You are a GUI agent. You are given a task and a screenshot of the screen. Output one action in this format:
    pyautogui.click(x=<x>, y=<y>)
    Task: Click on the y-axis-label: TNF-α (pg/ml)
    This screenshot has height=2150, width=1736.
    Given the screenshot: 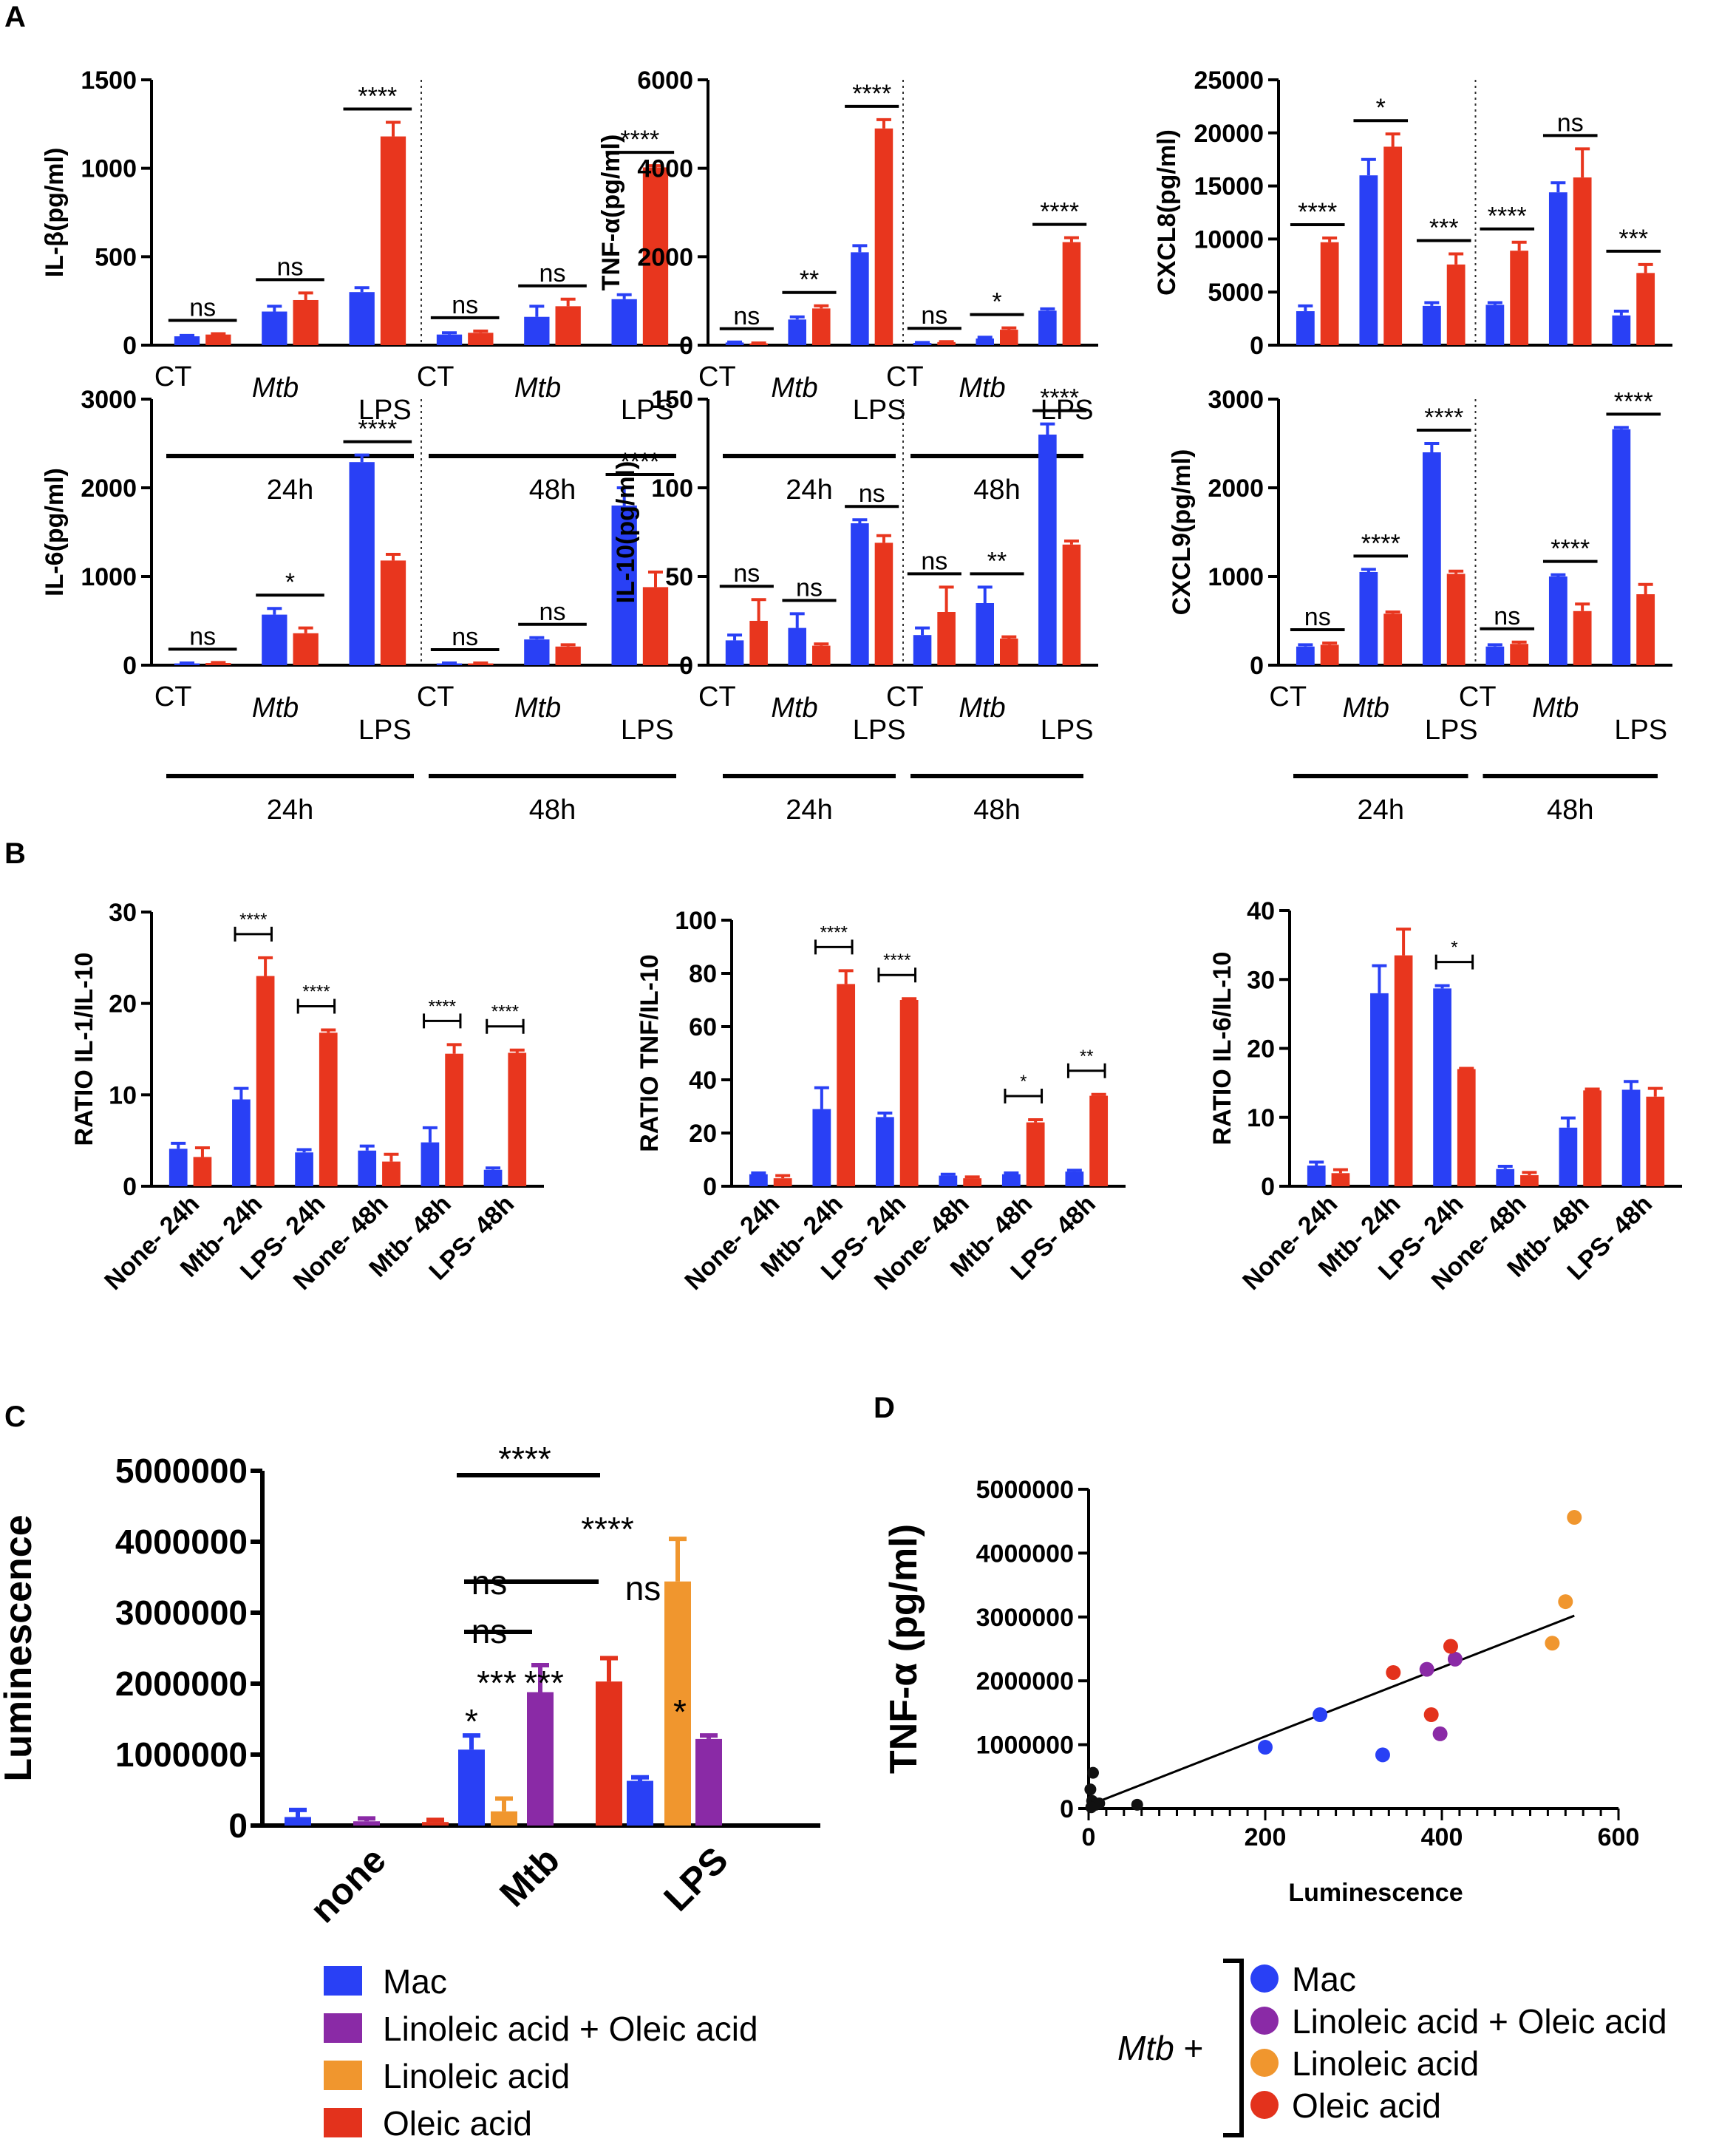 What is the action you would take?
    pyautogui.click(x=903, y=1649)
    